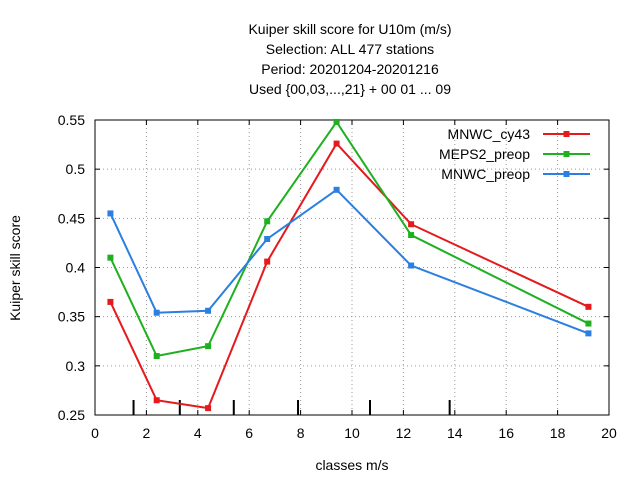 Image resolution: width=640 pixels, height=480 pixels. I want to click on title-line-3: Period: 20201204-20201216, so click(350, 69).